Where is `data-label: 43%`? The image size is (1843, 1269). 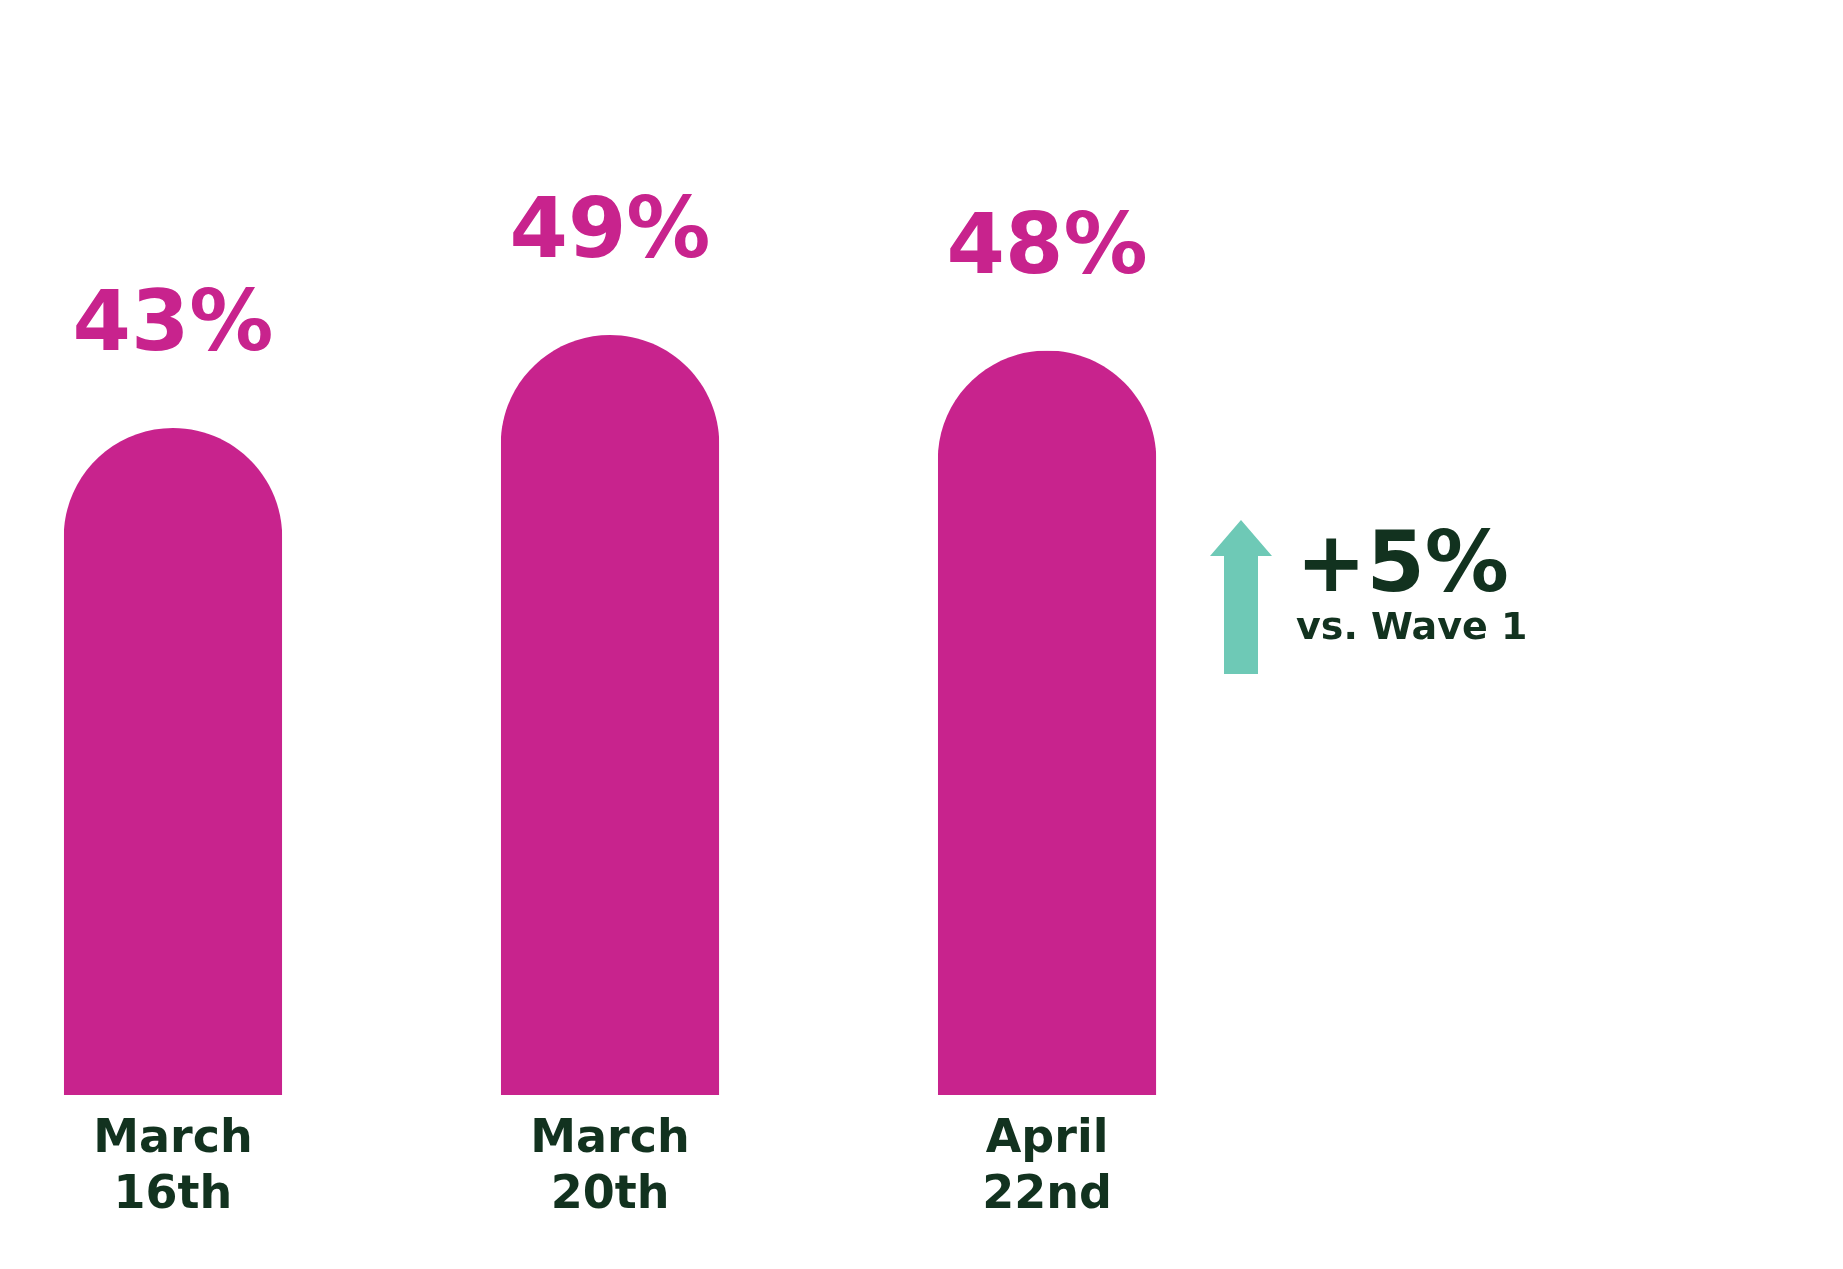
data-label: 43% is located at coordinates (173, 321).